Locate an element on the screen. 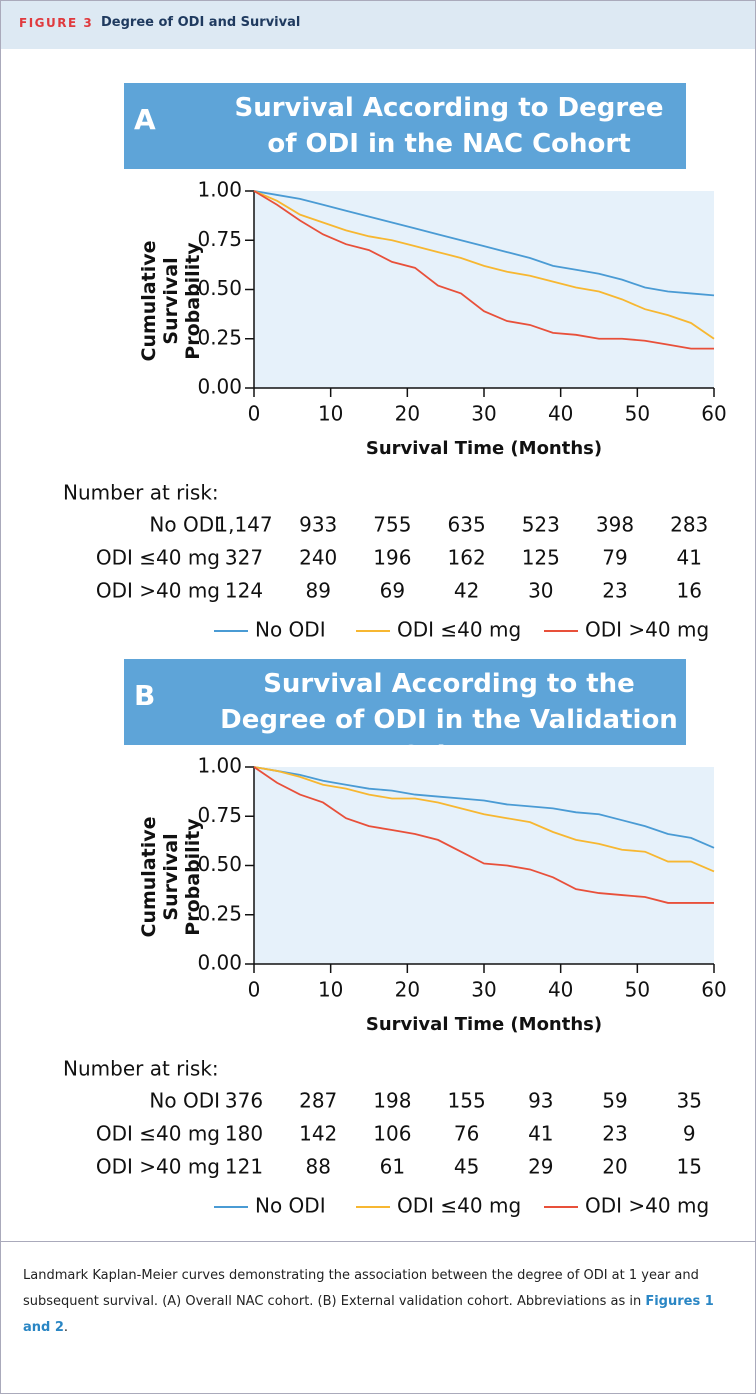 The image size is (756, 1394). risk-count: 20 is located at coordinates (614, 1167).